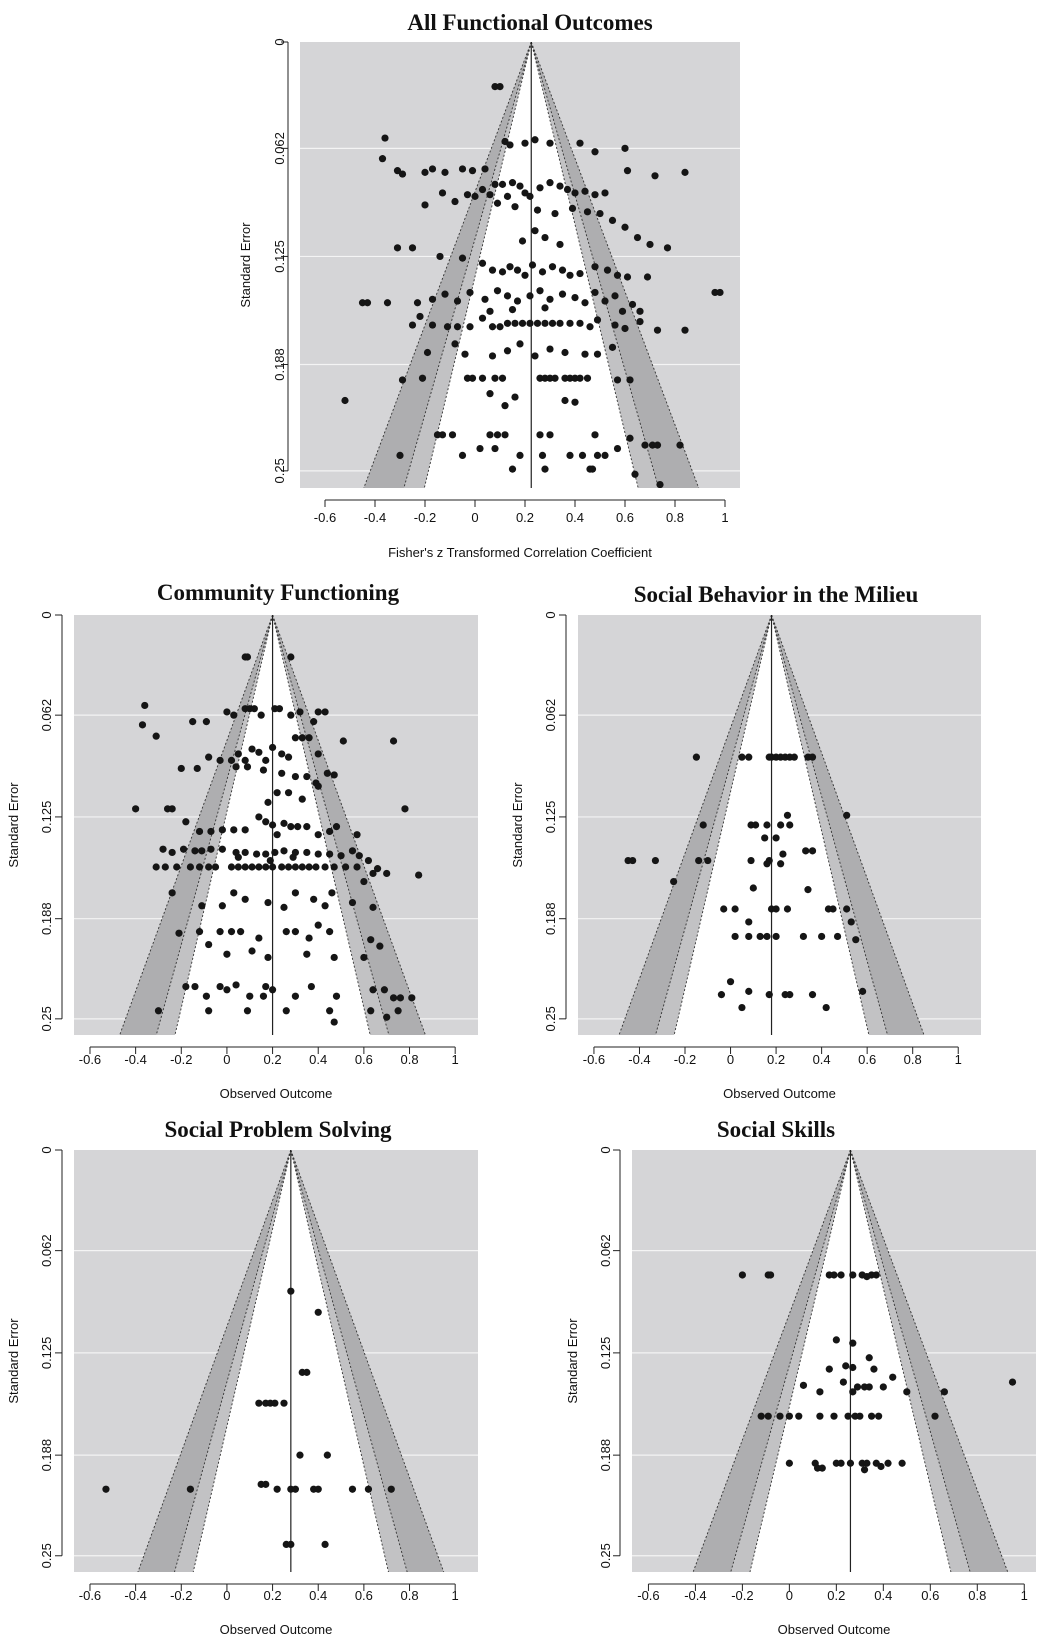 This screenshot has width=1041, height=1646. What do you see at coordinates (639, 1059) in the screenshot?
I see `x-tick-label: -0.4` at bounding box center [639, 1059].